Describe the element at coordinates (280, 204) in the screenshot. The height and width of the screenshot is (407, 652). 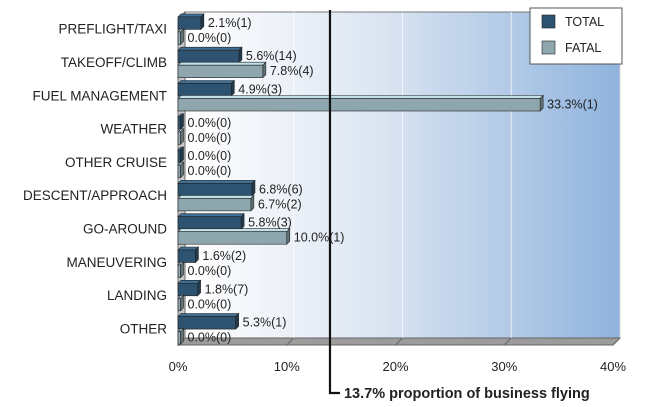
I see `data-label: 6.7%(2)` at that location.